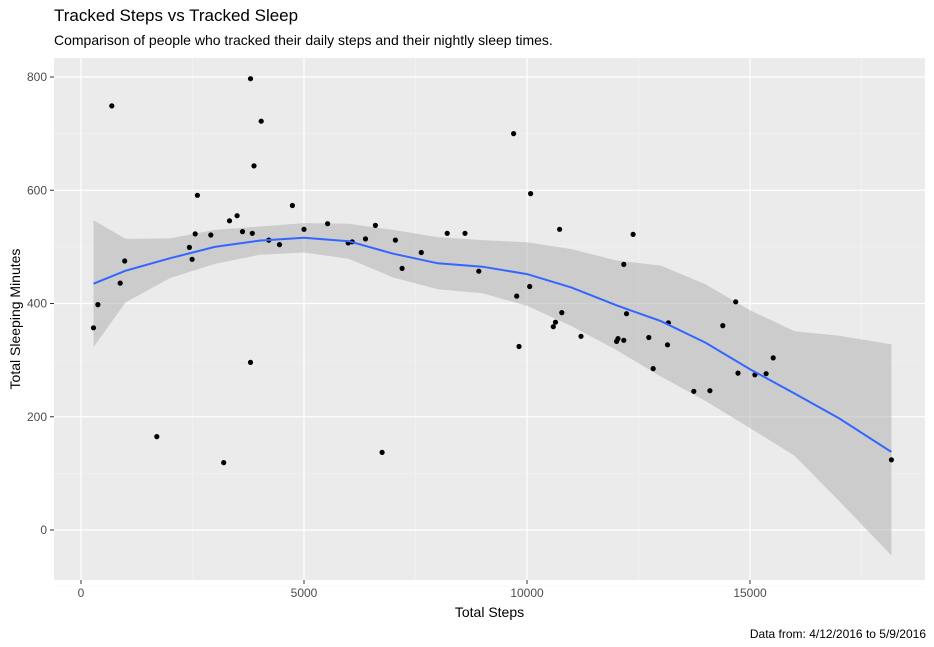  Describe the element at coordinates (37, 417) in the screenshot. I see `y-tick-label: 200` at that location.